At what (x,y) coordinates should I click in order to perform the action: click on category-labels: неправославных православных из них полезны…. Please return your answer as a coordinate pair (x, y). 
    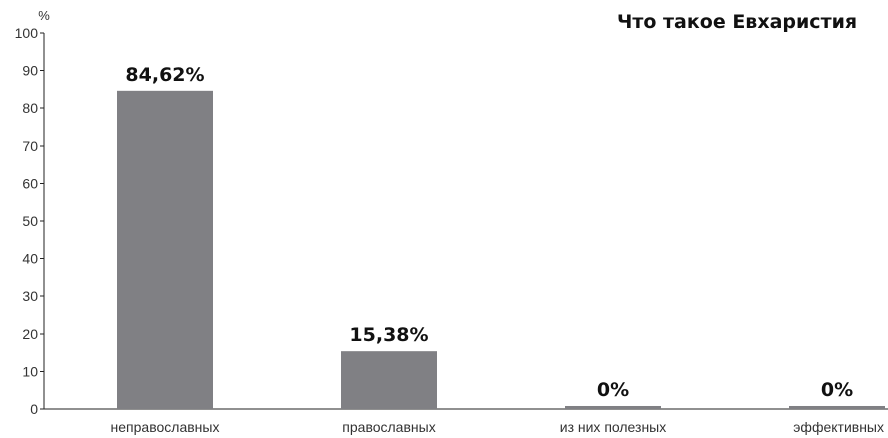
    Looking at the image, I should click on (497, 427).